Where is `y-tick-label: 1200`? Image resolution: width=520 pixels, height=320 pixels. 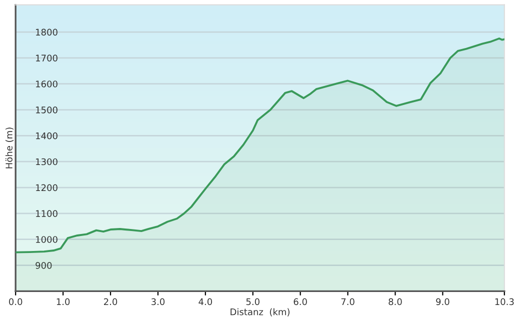 y-tick-label: 1200 is located at coordinates (47, 188).